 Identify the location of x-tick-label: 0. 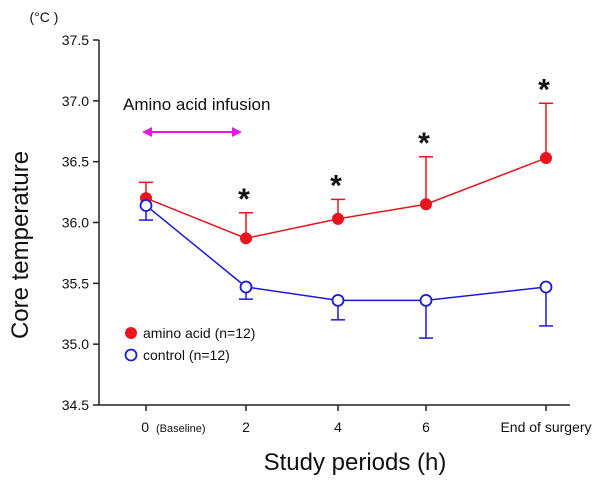
(145, 427).